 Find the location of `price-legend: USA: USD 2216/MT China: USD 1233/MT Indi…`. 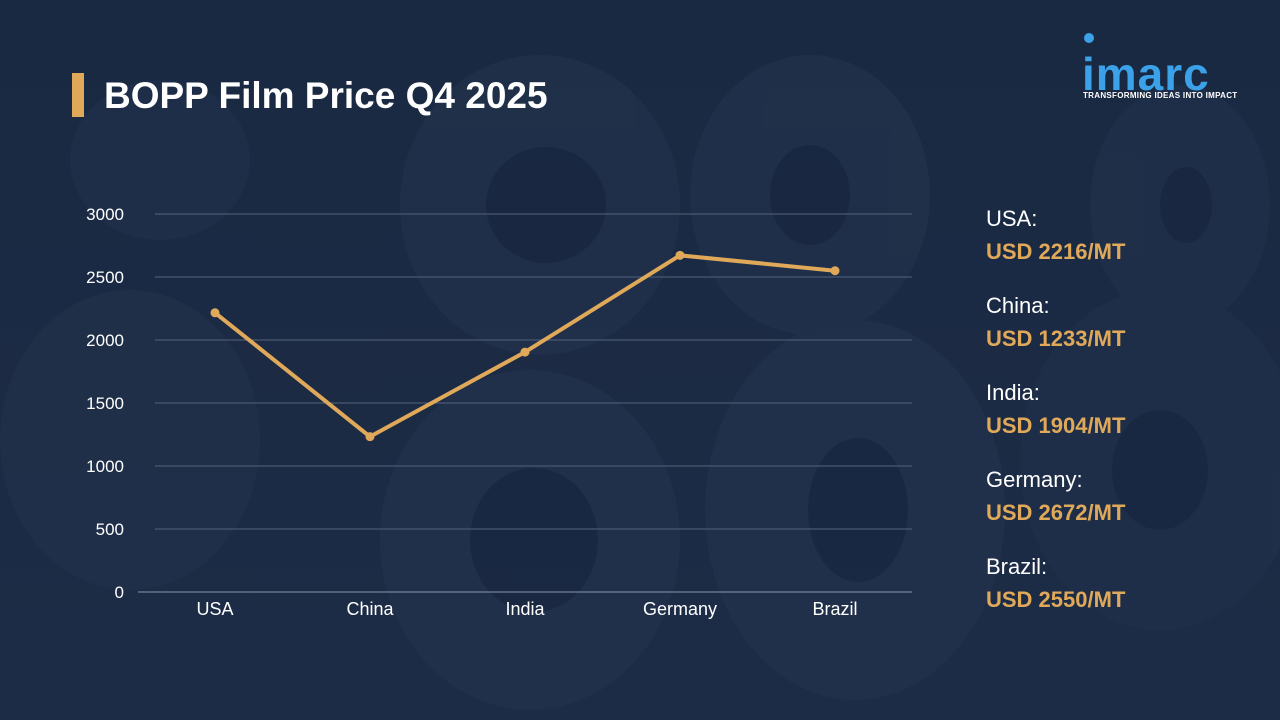

price-legend: USA: USD 2216/MT China: USD 1233/MT Indi… is located at coordinates (1121, 421).